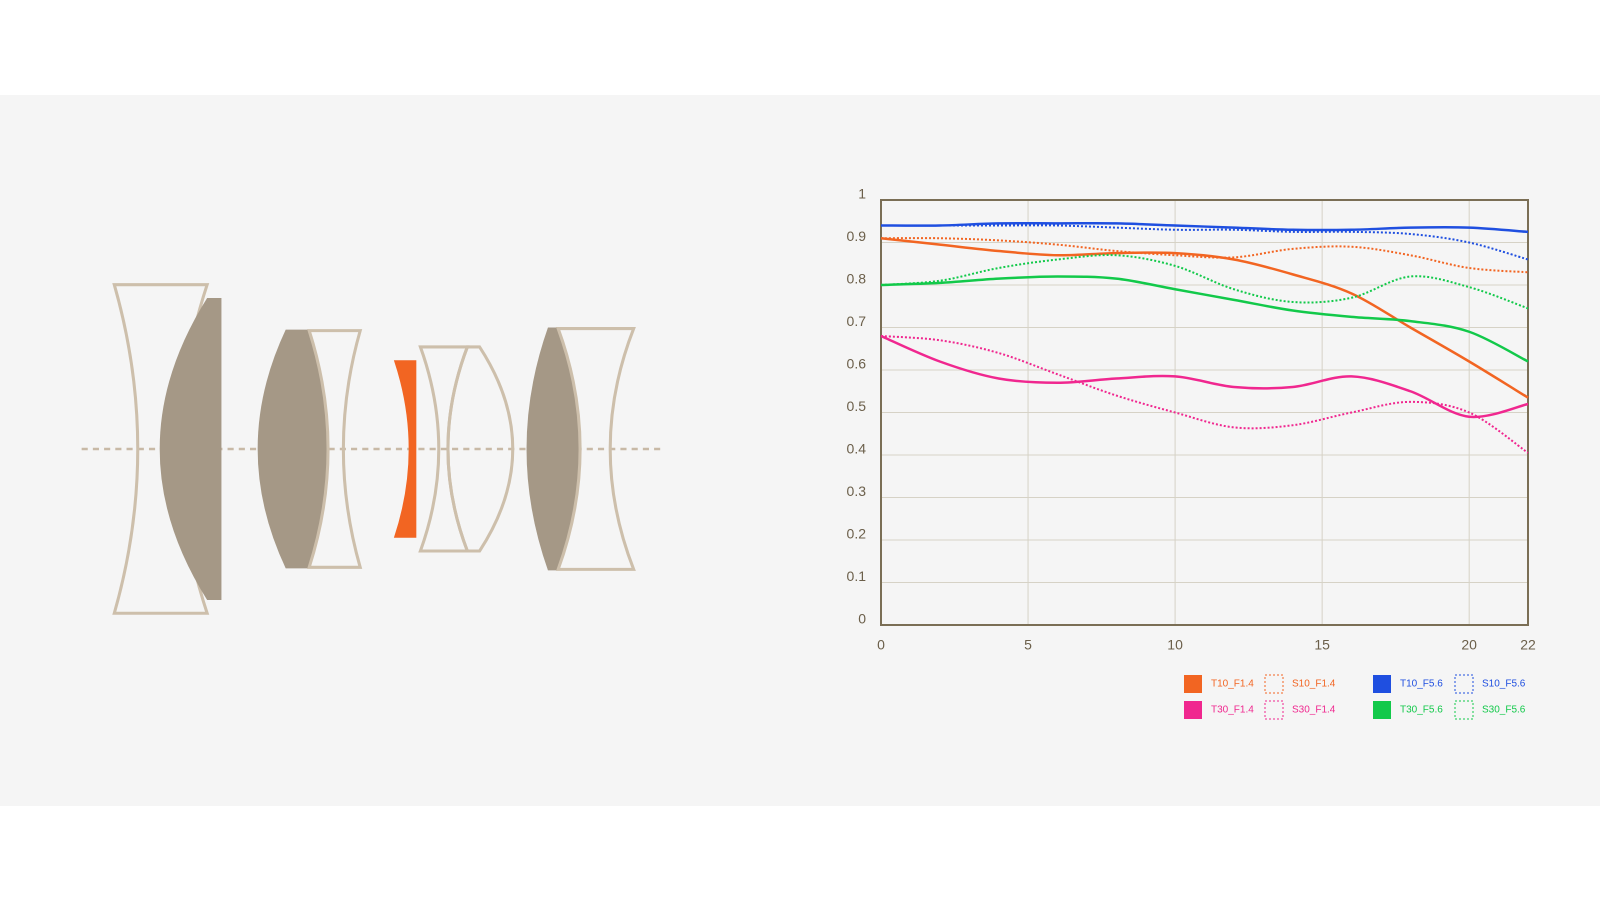  Describe the element at coordinates (862, 619) in the screenshot. I see `y-tick-label: 0` at that location.